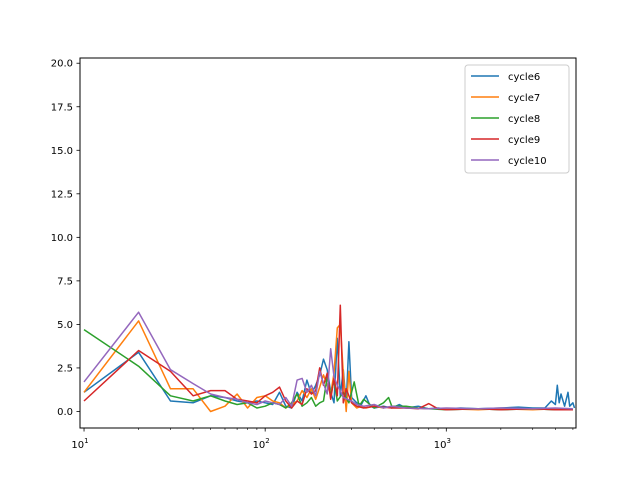 The image size is (640, 484). Describe the element at coordinates (527, 161) in the screenshot. I see `legend-label-cycle10: cycle10` at that location.